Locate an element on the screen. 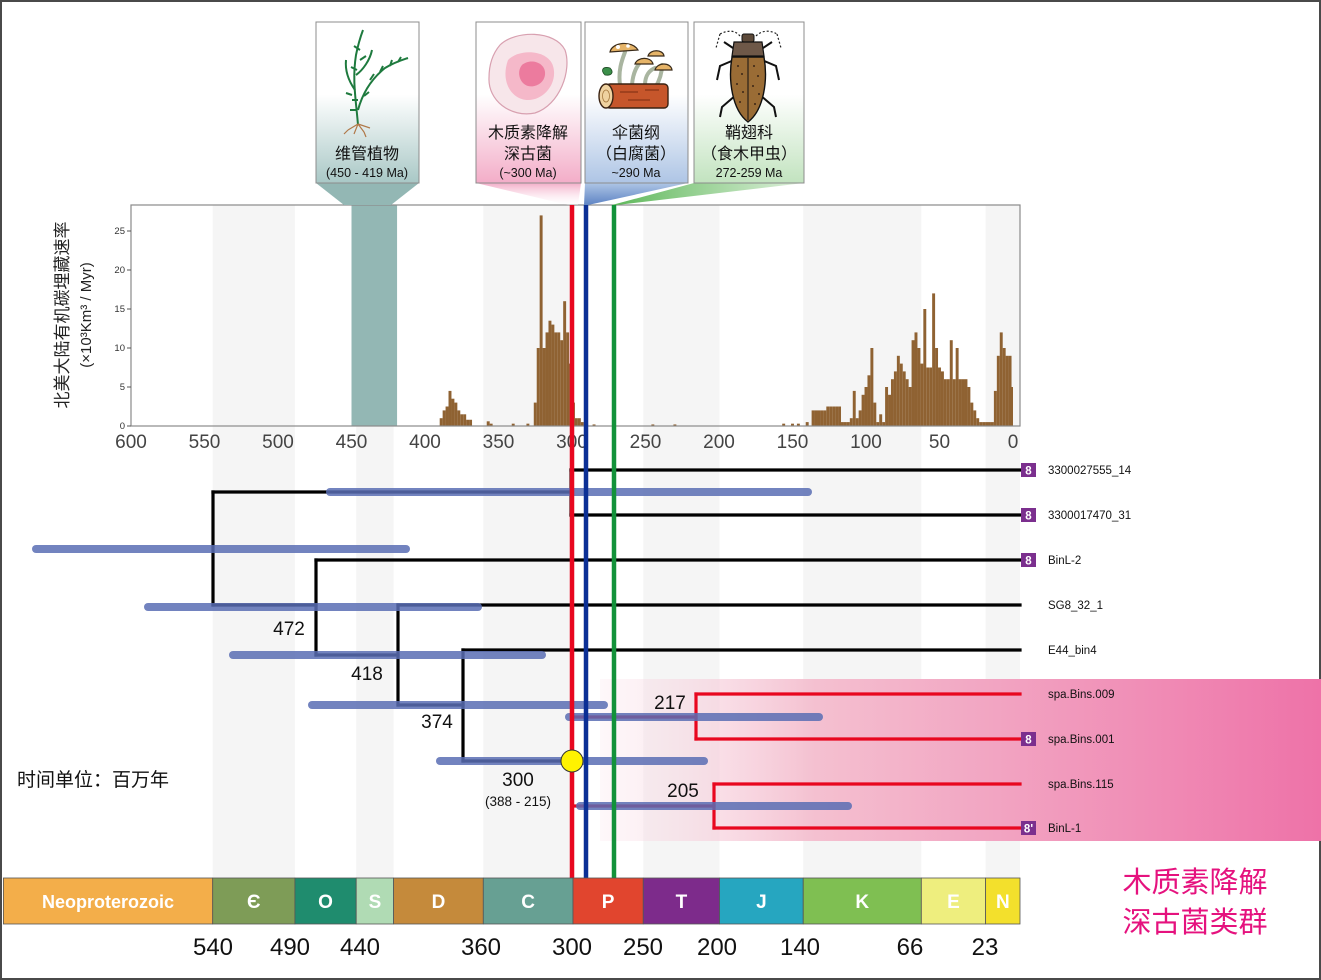  x-tick-label: 600 is located at coordinates (131, 442).